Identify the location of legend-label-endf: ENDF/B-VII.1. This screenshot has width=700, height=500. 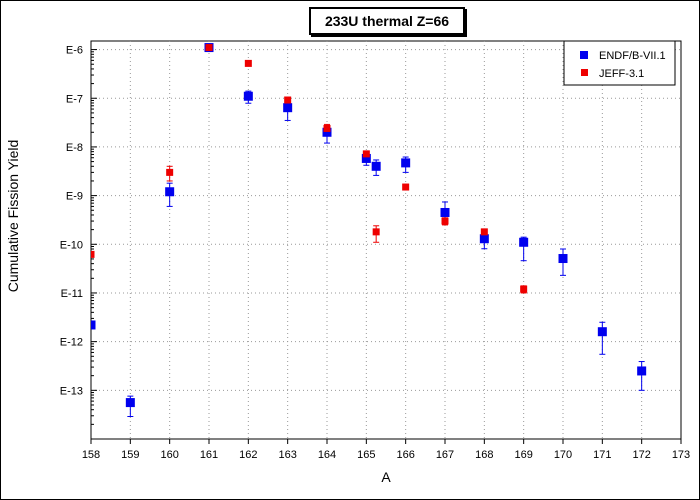
(632, 56).